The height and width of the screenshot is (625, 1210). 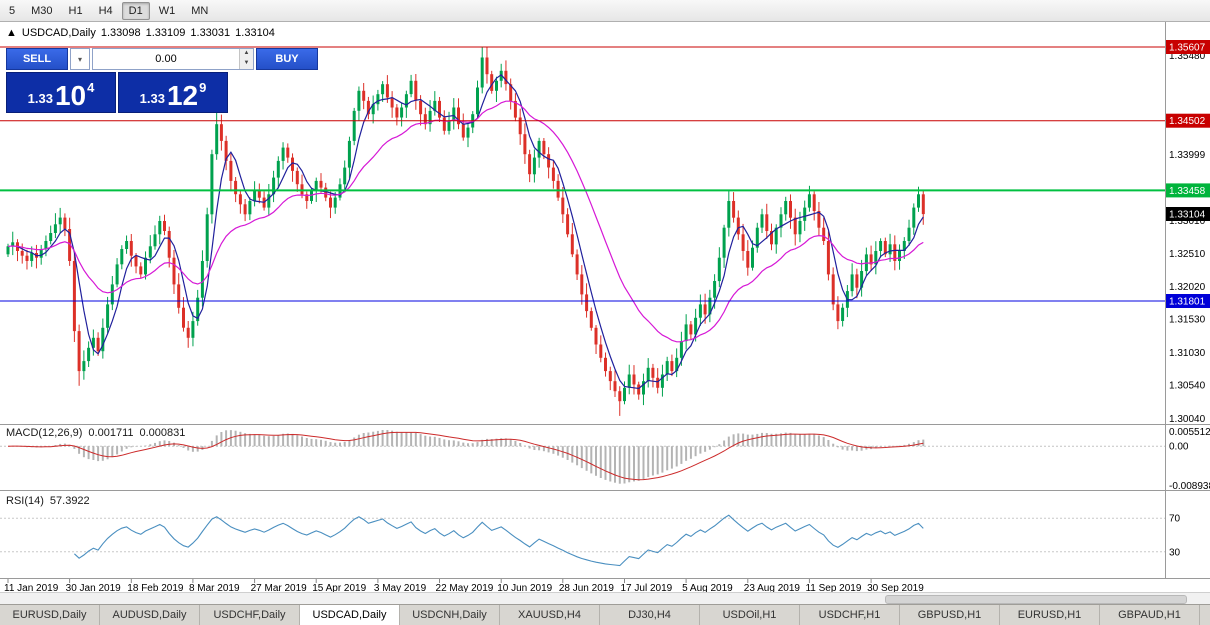 I want to click on rsi-indicator-header: RSI(14) 57.3922, so click(x=51, y=501).